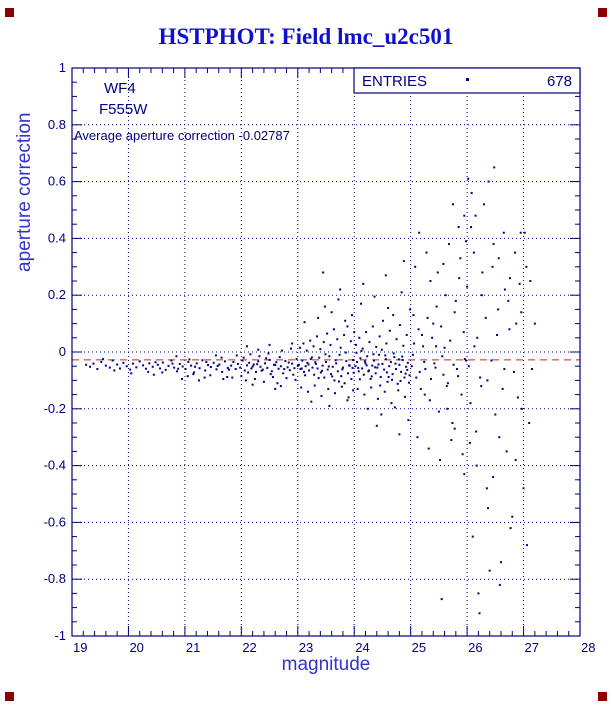 The width and height of the screenshot is (612, 709). I want to click on corner-marker-top-right, so click(602, 12).